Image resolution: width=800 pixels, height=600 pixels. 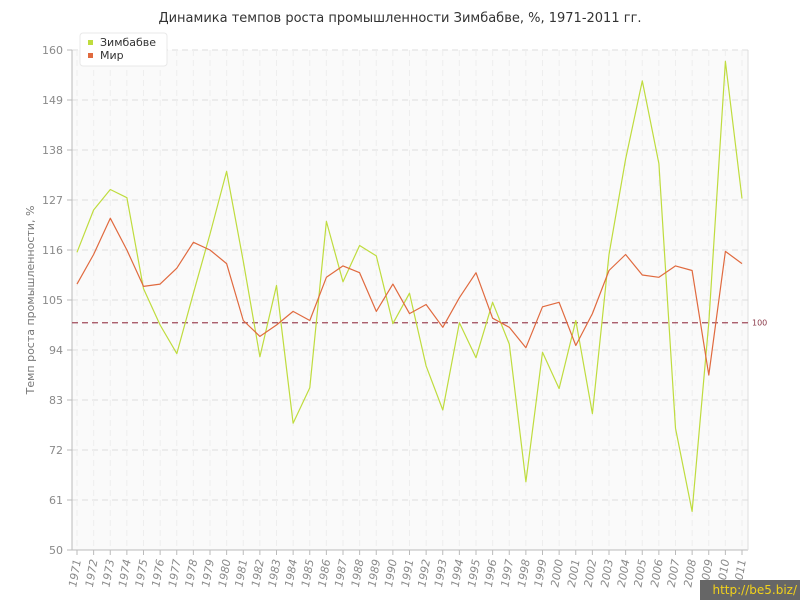 I want to click on x-tick-label: 1999, so click(x=541, y=573).